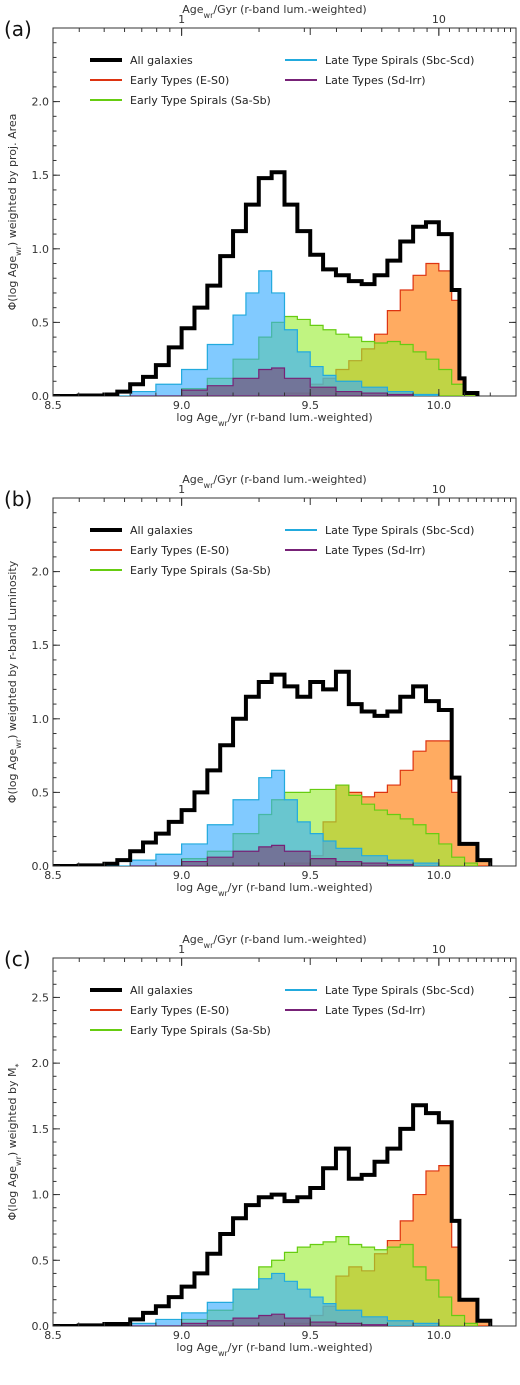 Image resolution: width=520 pixels, height=1385 pixels. Describe the element at coordinates (41, 997) in the screenshot. I see `y-tick-label: 2.5` at that location.